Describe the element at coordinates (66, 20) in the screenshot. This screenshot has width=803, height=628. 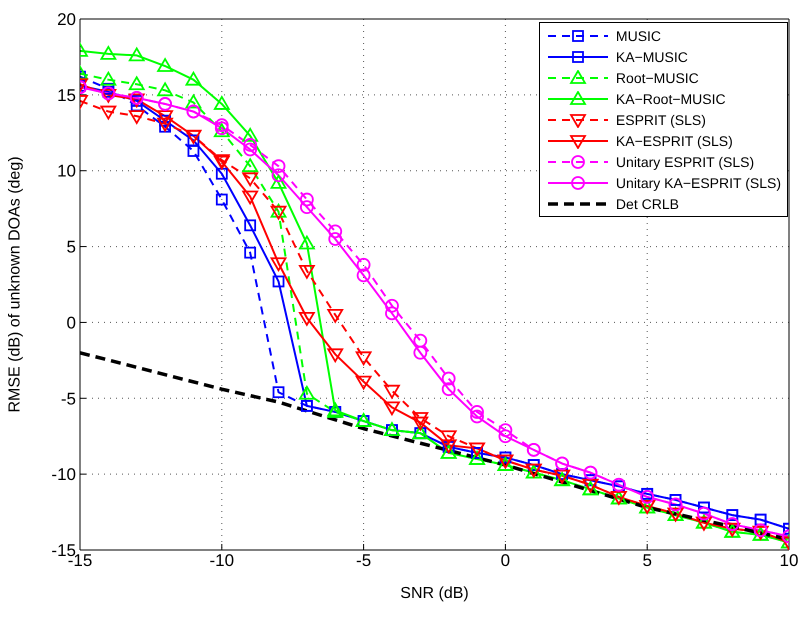
I see `y-tick-label: 20` at that location.